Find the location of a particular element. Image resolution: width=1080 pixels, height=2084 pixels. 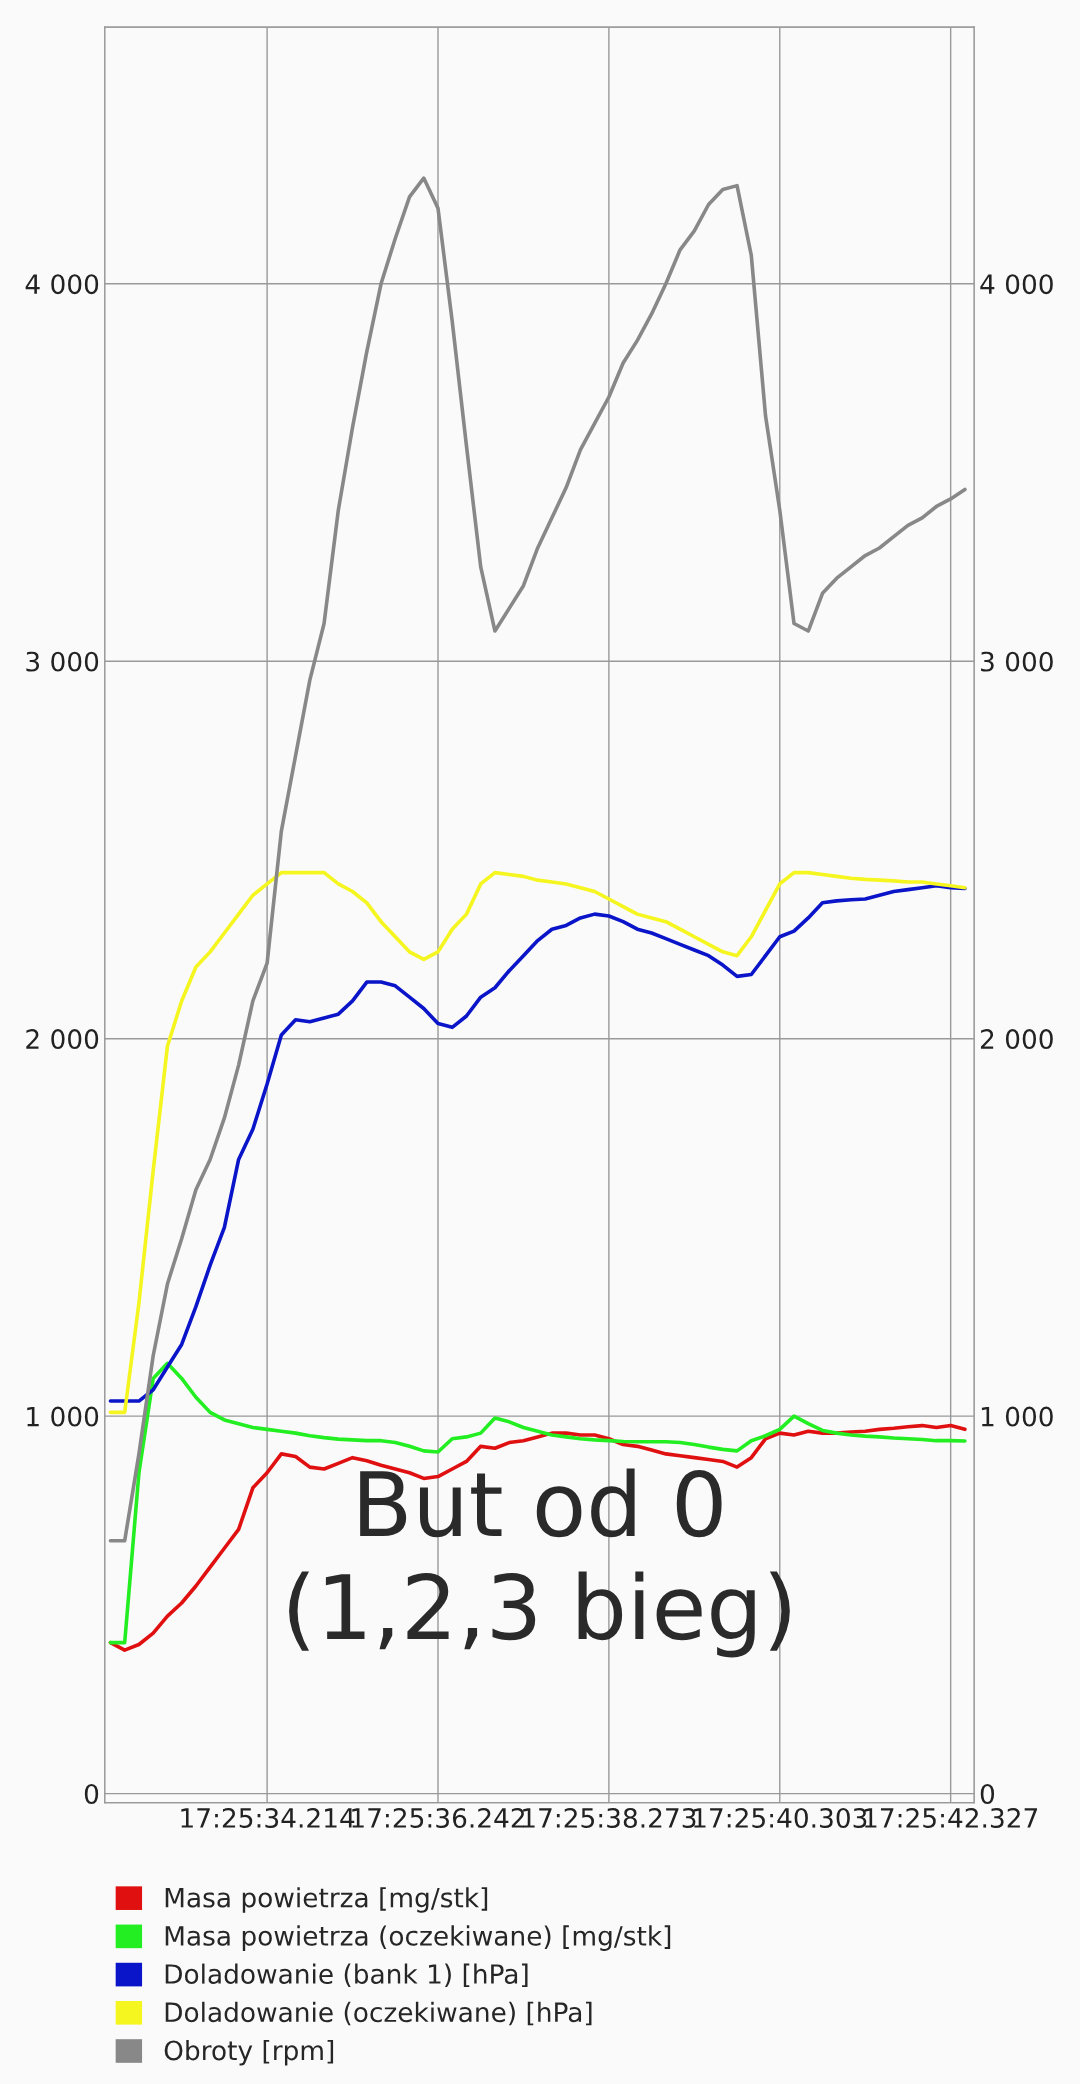

legend-label: Doladowanie (oczekiwane) [hPa] is located at coordinates (378, 2013).